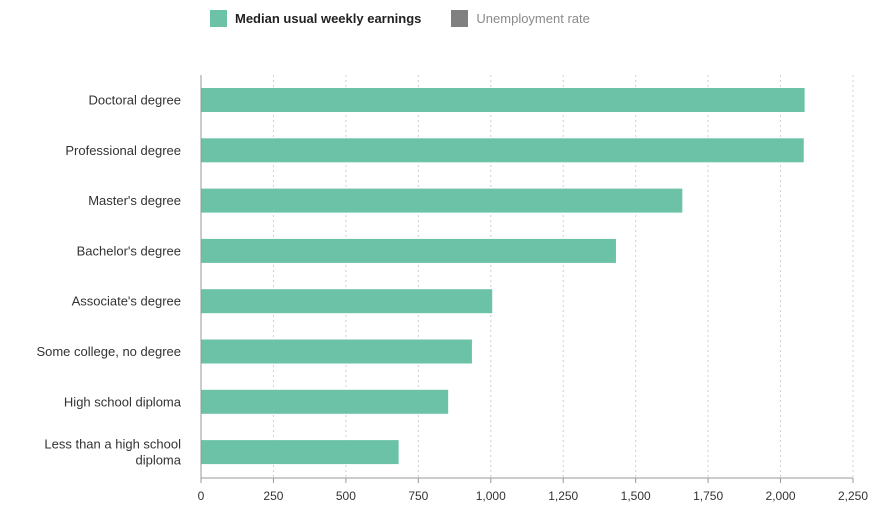 The image size is (875, 508). I want to click on legend-label-earnings: Median usual weekly earnings, so click(328, 18).